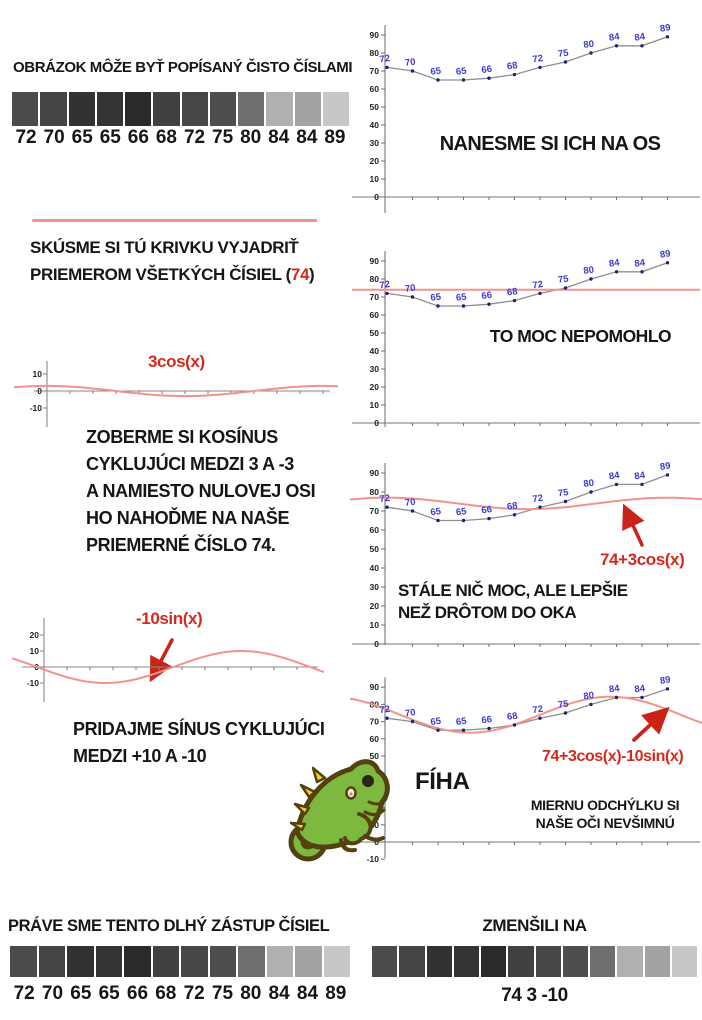 The image size is (702, 1020). I want to click on bottom-right-caption: ZMENŠILI NA, so click(534, 925).